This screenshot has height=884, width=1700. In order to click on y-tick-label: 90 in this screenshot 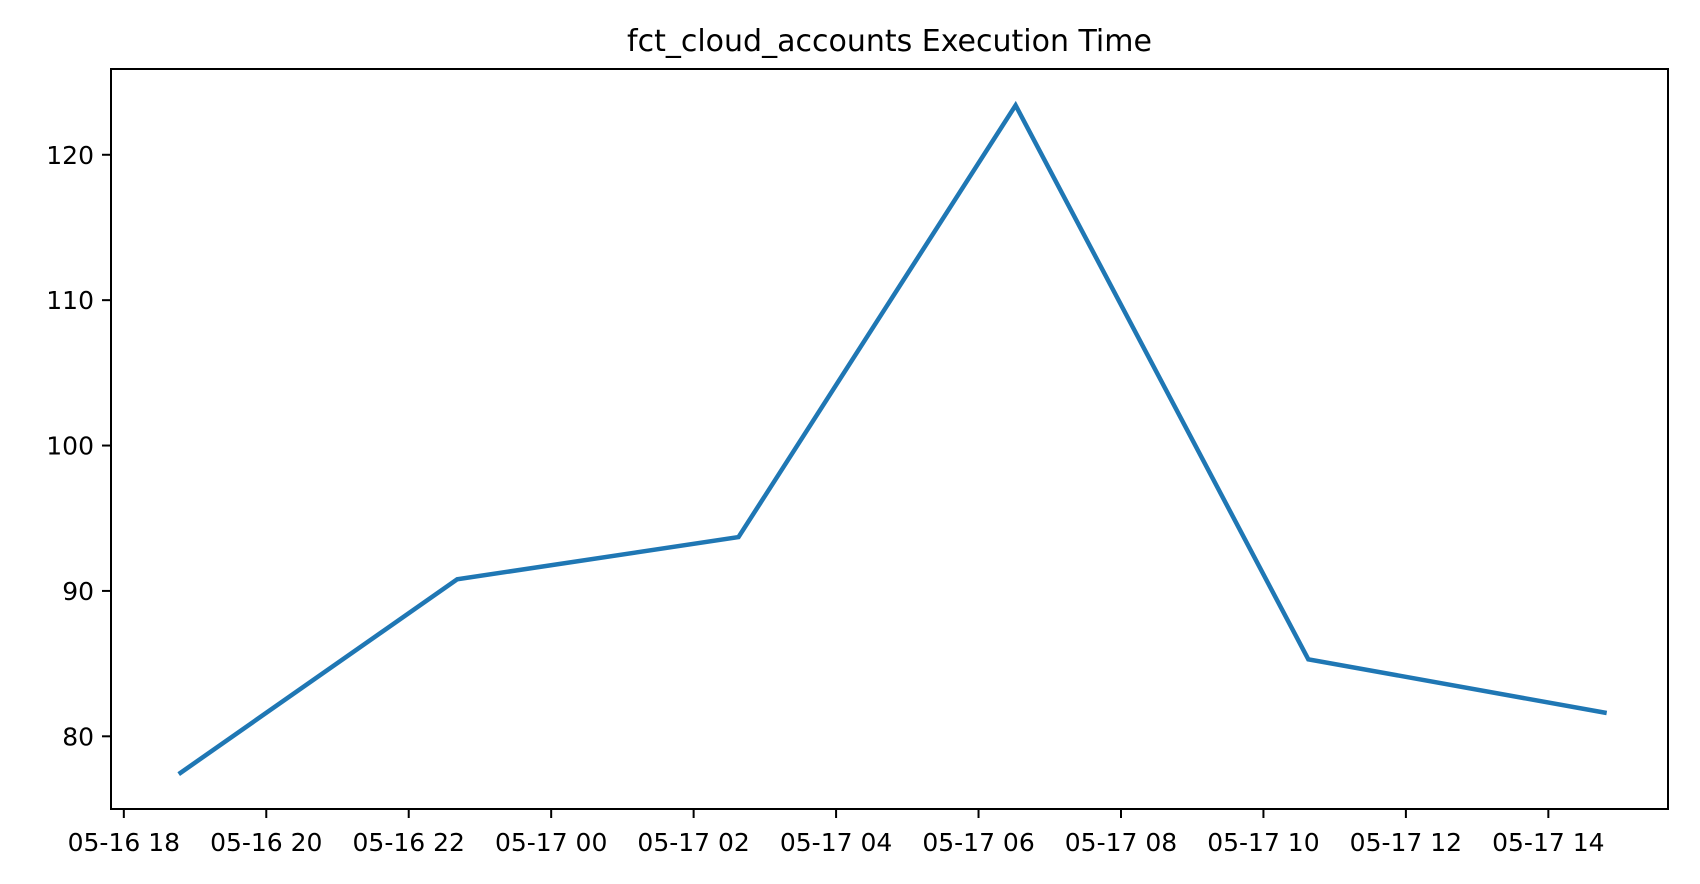, I will do `click(78, 591)`.